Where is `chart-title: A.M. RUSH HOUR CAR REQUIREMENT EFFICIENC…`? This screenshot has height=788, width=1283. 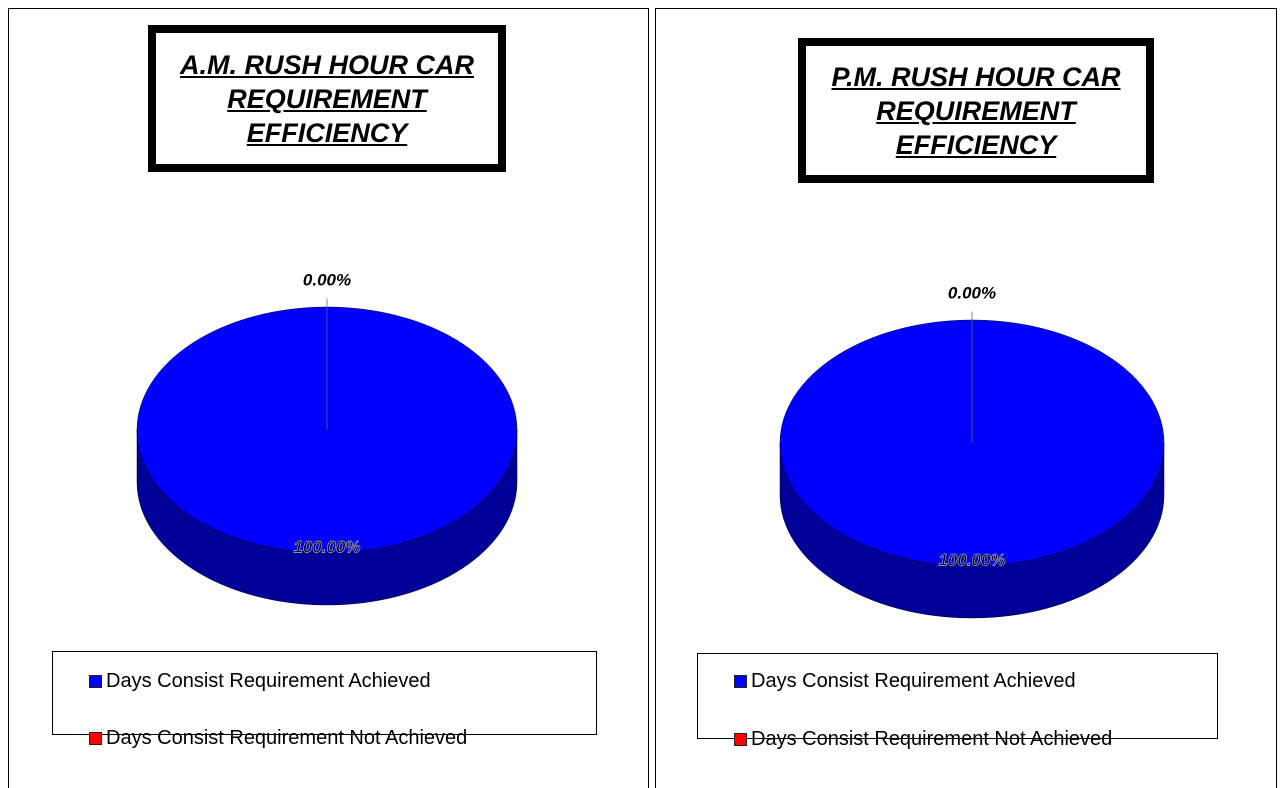 chart-title: A.M. RUSH HOUR CAR REQUIREMENT EFFICIENC… is located at coordinates (327, 98).